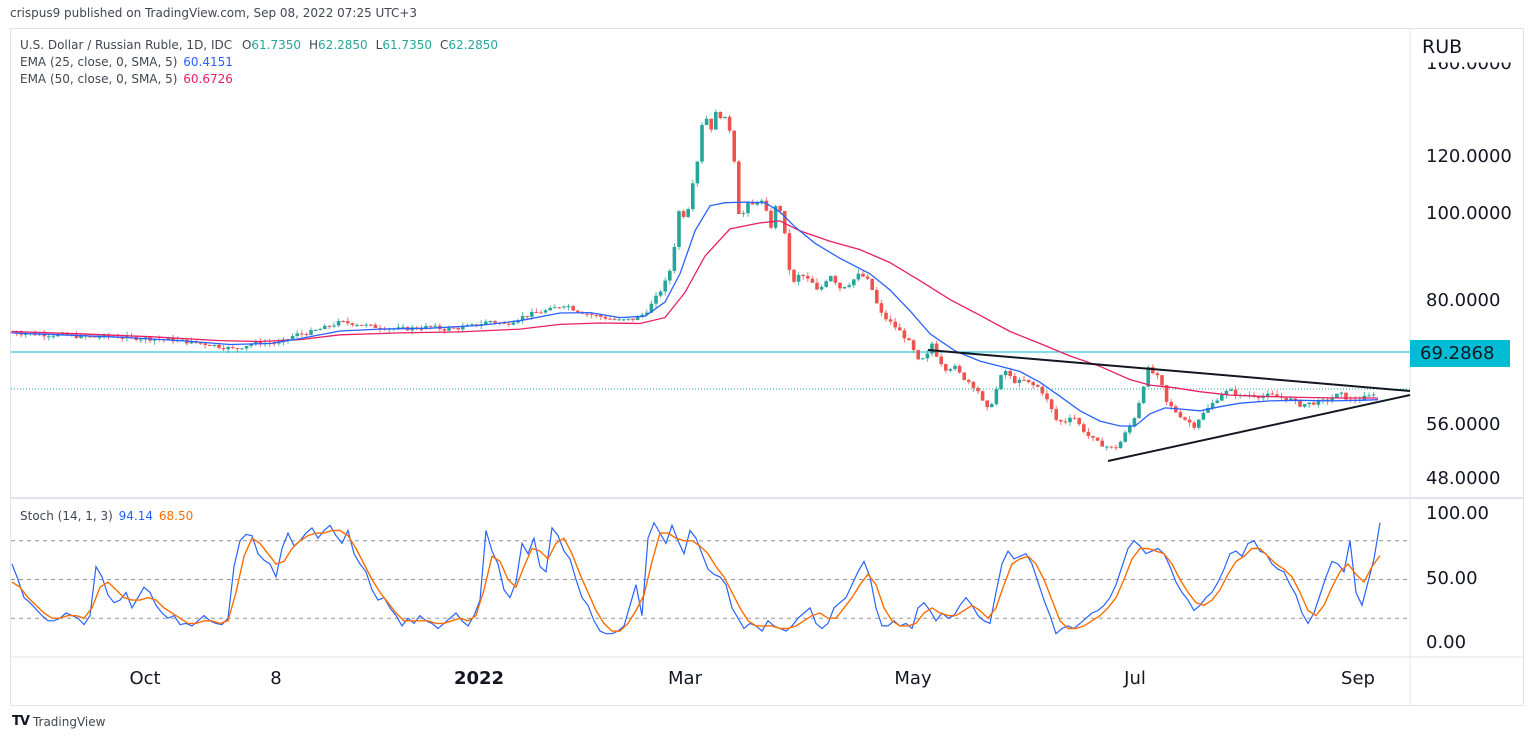 The height and width of the screenshot is (742, 1536). I want to click on price-tick: 160.0000, so click(1469, 63).